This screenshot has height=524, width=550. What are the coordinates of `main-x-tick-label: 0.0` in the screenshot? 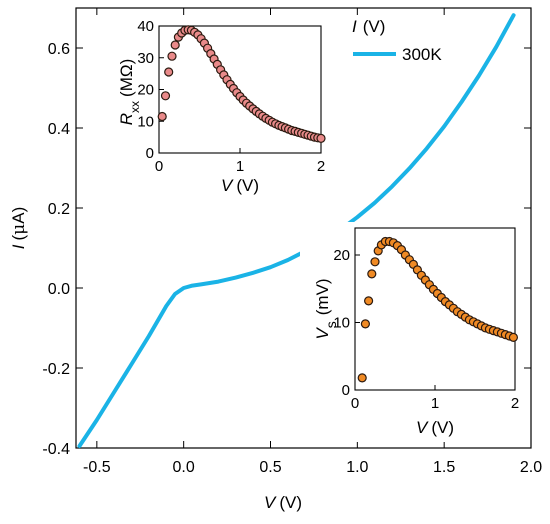 It's located at (184, 467).